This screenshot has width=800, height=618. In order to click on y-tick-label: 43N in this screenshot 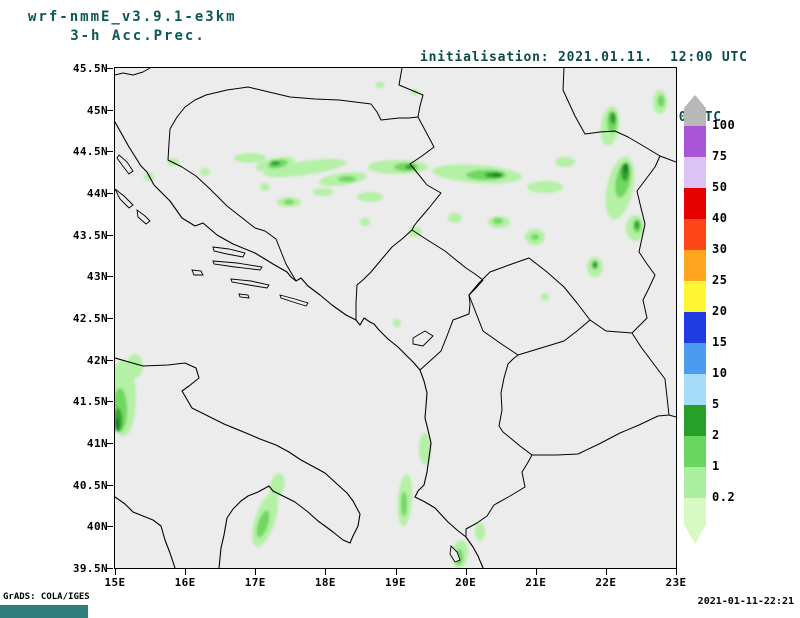, I will do `click(97, 277)`.